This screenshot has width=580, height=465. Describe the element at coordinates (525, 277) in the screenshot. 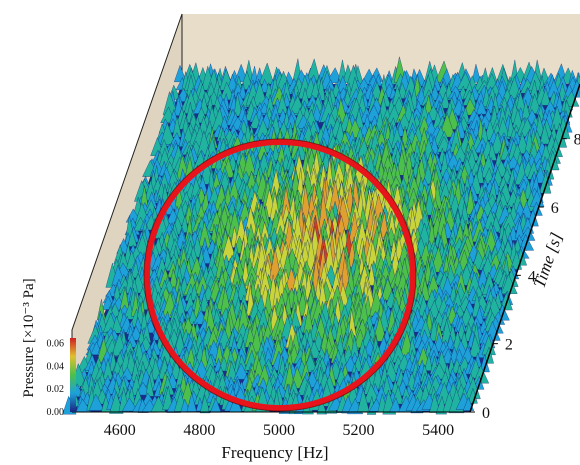

I see `time-axis-ticks: 0 2 4 6 8` at that location.